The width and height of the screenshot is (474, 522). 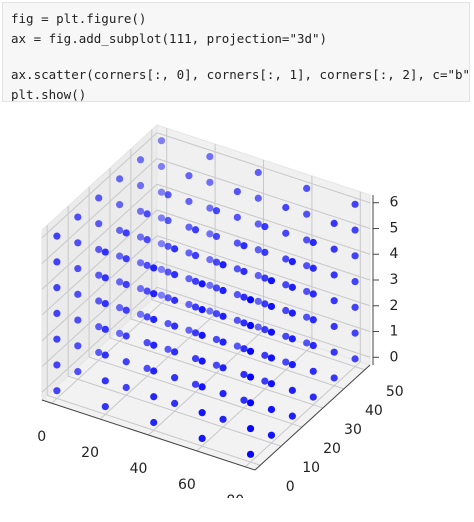 I want to click on z-tick-label: 0, so click(x=394, y=357).